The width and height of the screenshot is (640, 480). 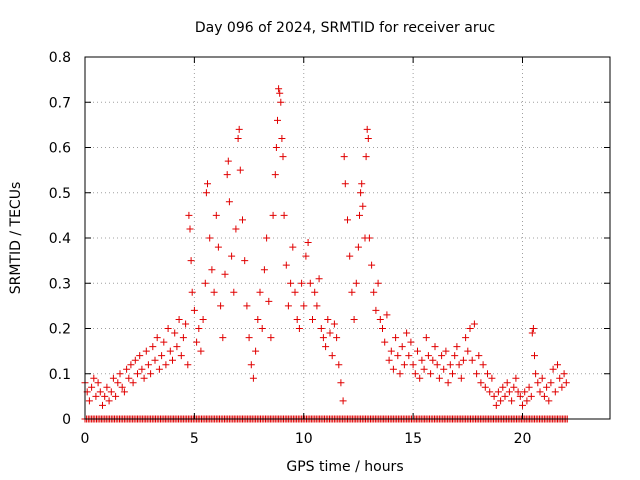 I want to click on y-tick-label: 0.1, so click(x=60, y=375).